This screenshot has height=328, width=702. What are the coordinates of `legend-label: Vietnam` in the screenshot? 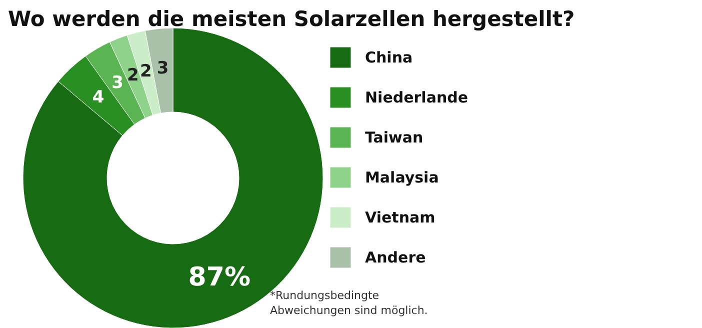 It's located at (400, 217).